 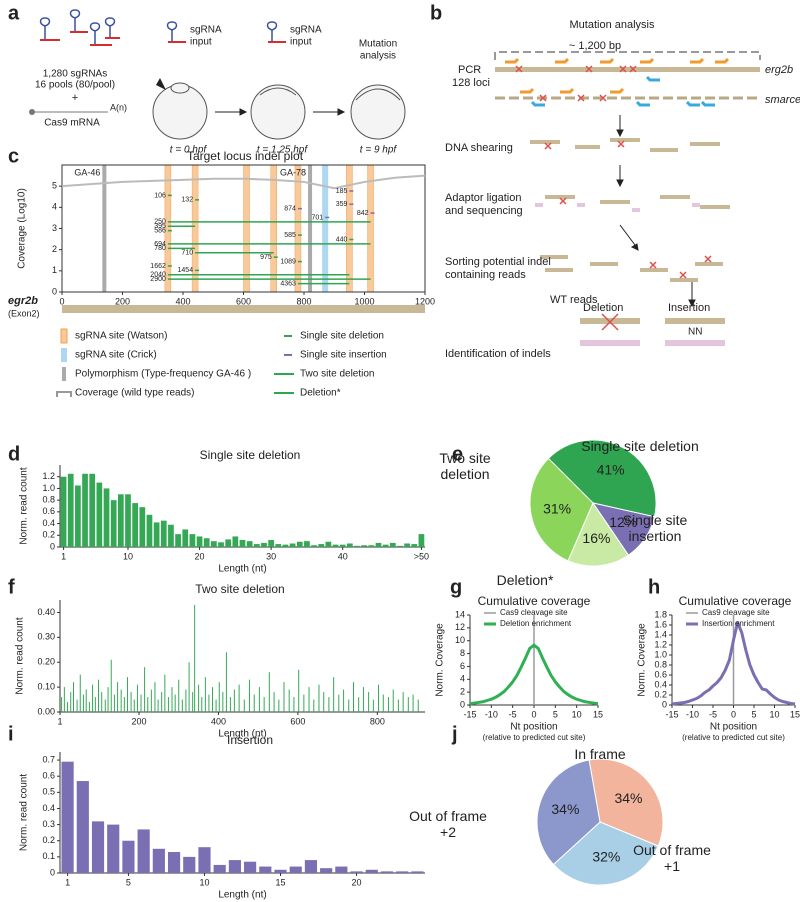 I want to click on deletion-label: 395, so click(x=160, y=226).